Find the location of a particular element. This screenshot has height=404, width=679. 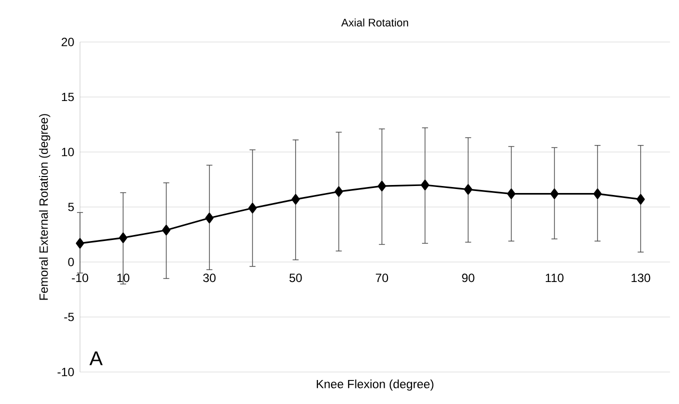

y-tick-label: -10 is located at coordinates (66, 372).